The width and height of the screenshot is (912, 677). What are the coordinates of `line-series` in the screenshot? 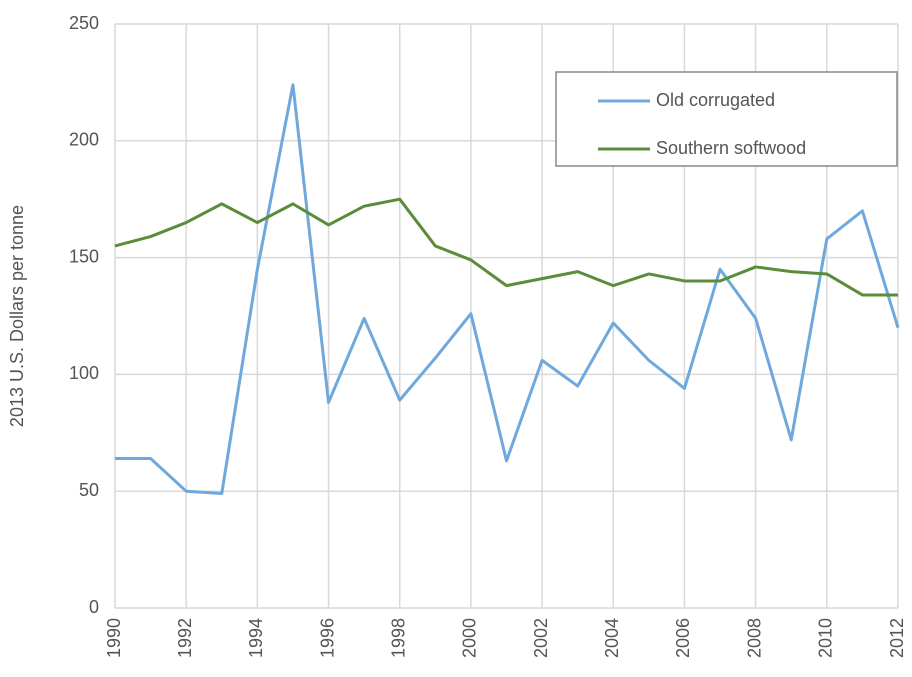 It's located at (506, 247).